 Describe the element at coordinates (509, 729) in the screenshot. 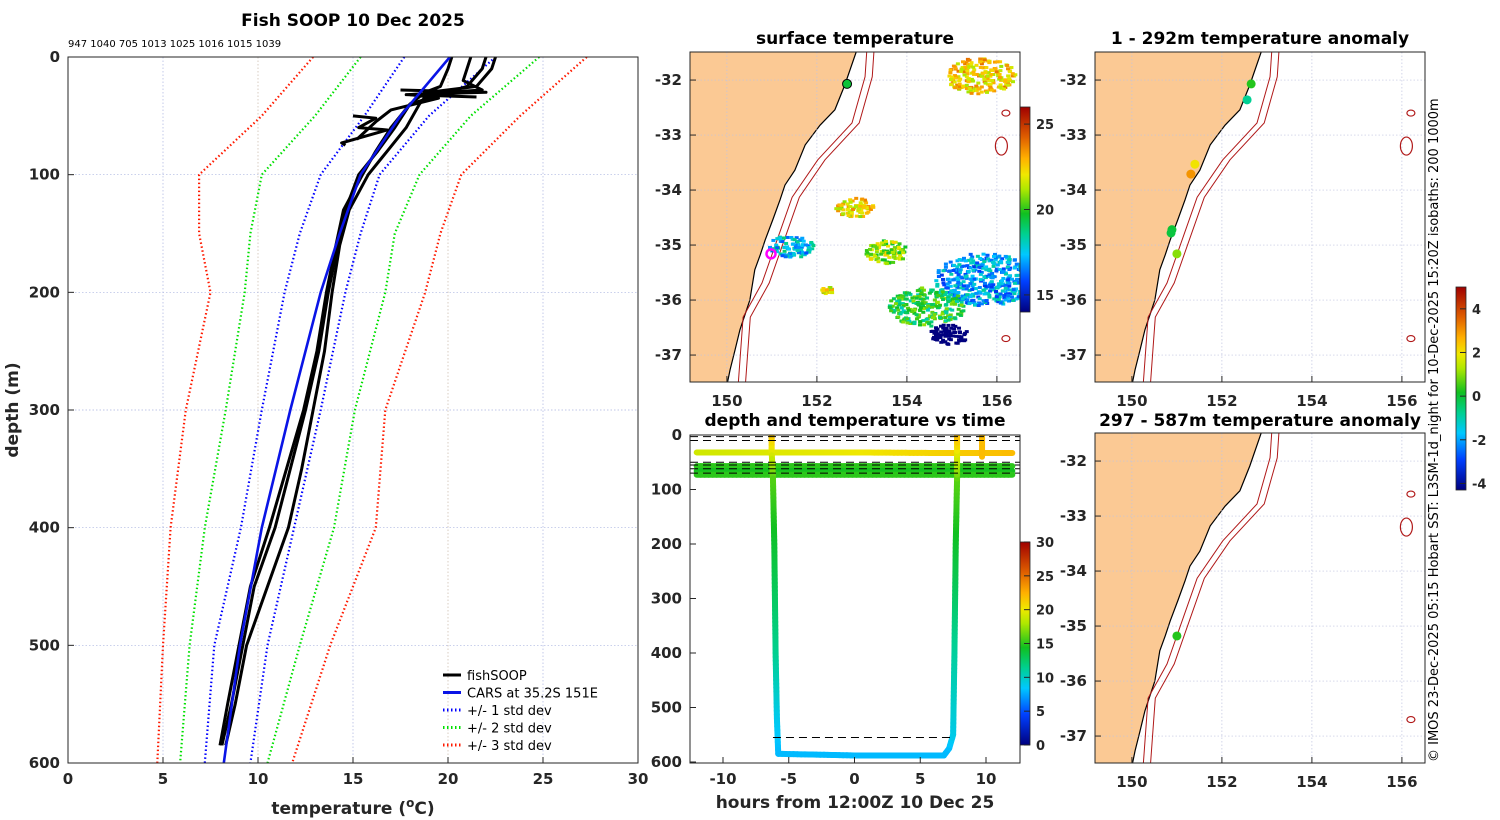

I see `legend-label: +/- 2 std dev` at that location.